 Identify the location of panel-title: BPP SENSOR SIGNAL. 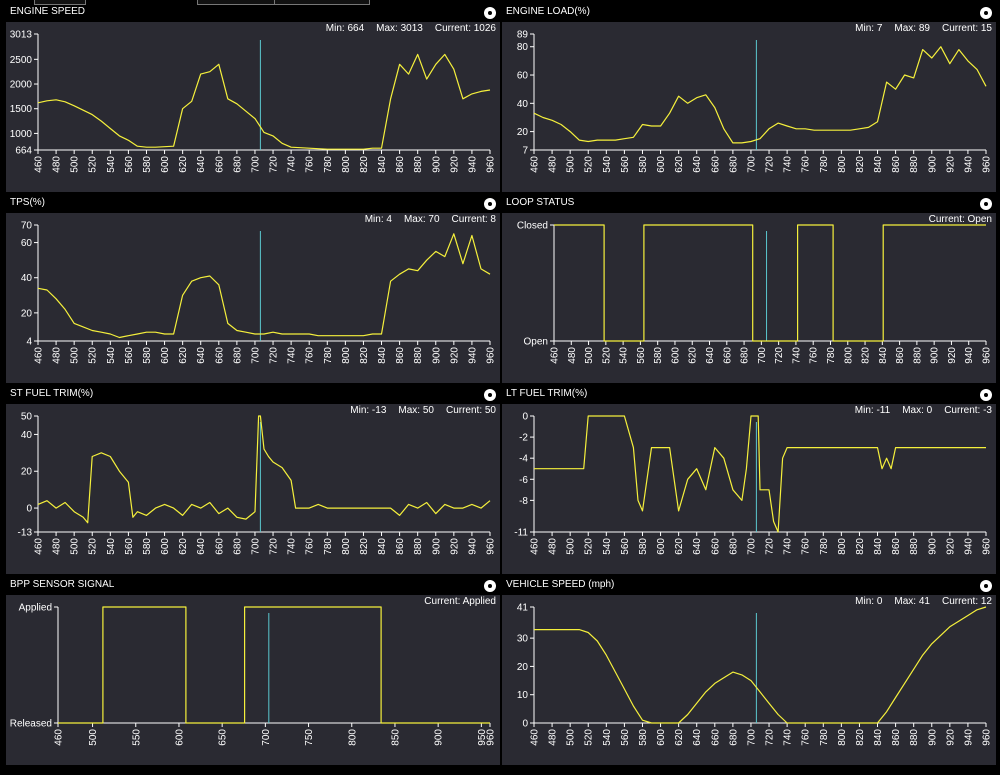
(62, 584).